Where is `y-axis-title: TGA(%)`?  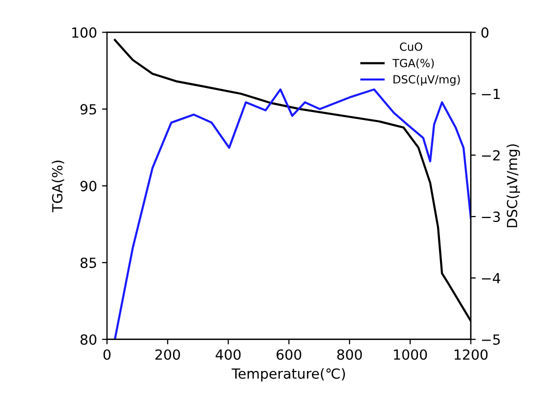 y-axis-title: TGA(%) is located at coordinates (58, 186).